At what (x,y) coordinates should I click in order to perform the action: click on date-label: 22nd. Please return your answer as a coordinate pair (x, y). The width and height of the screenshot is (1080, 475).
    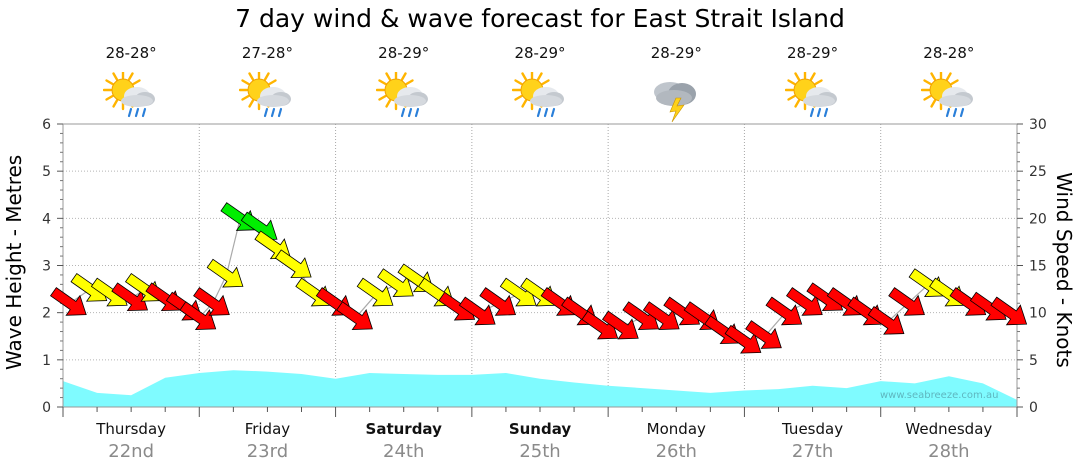
    Looking at the image, I should click on (131, 451).